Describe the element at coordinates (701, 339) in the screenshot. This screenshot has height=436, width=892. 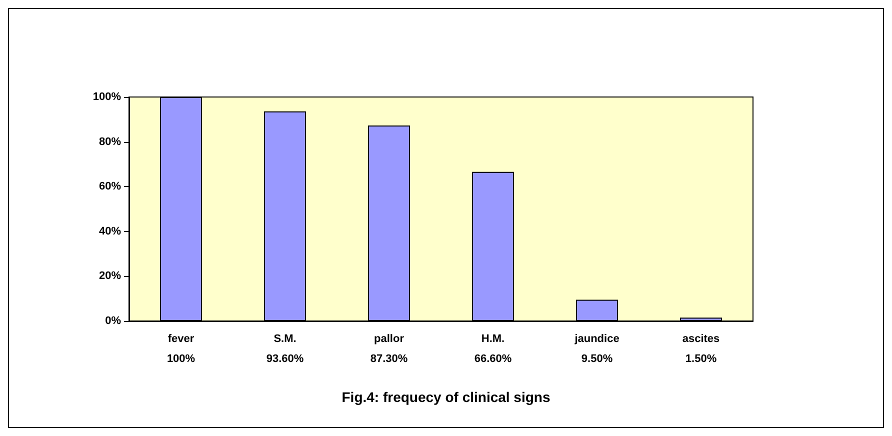
I see `x-tick-label: ascites` at that location.